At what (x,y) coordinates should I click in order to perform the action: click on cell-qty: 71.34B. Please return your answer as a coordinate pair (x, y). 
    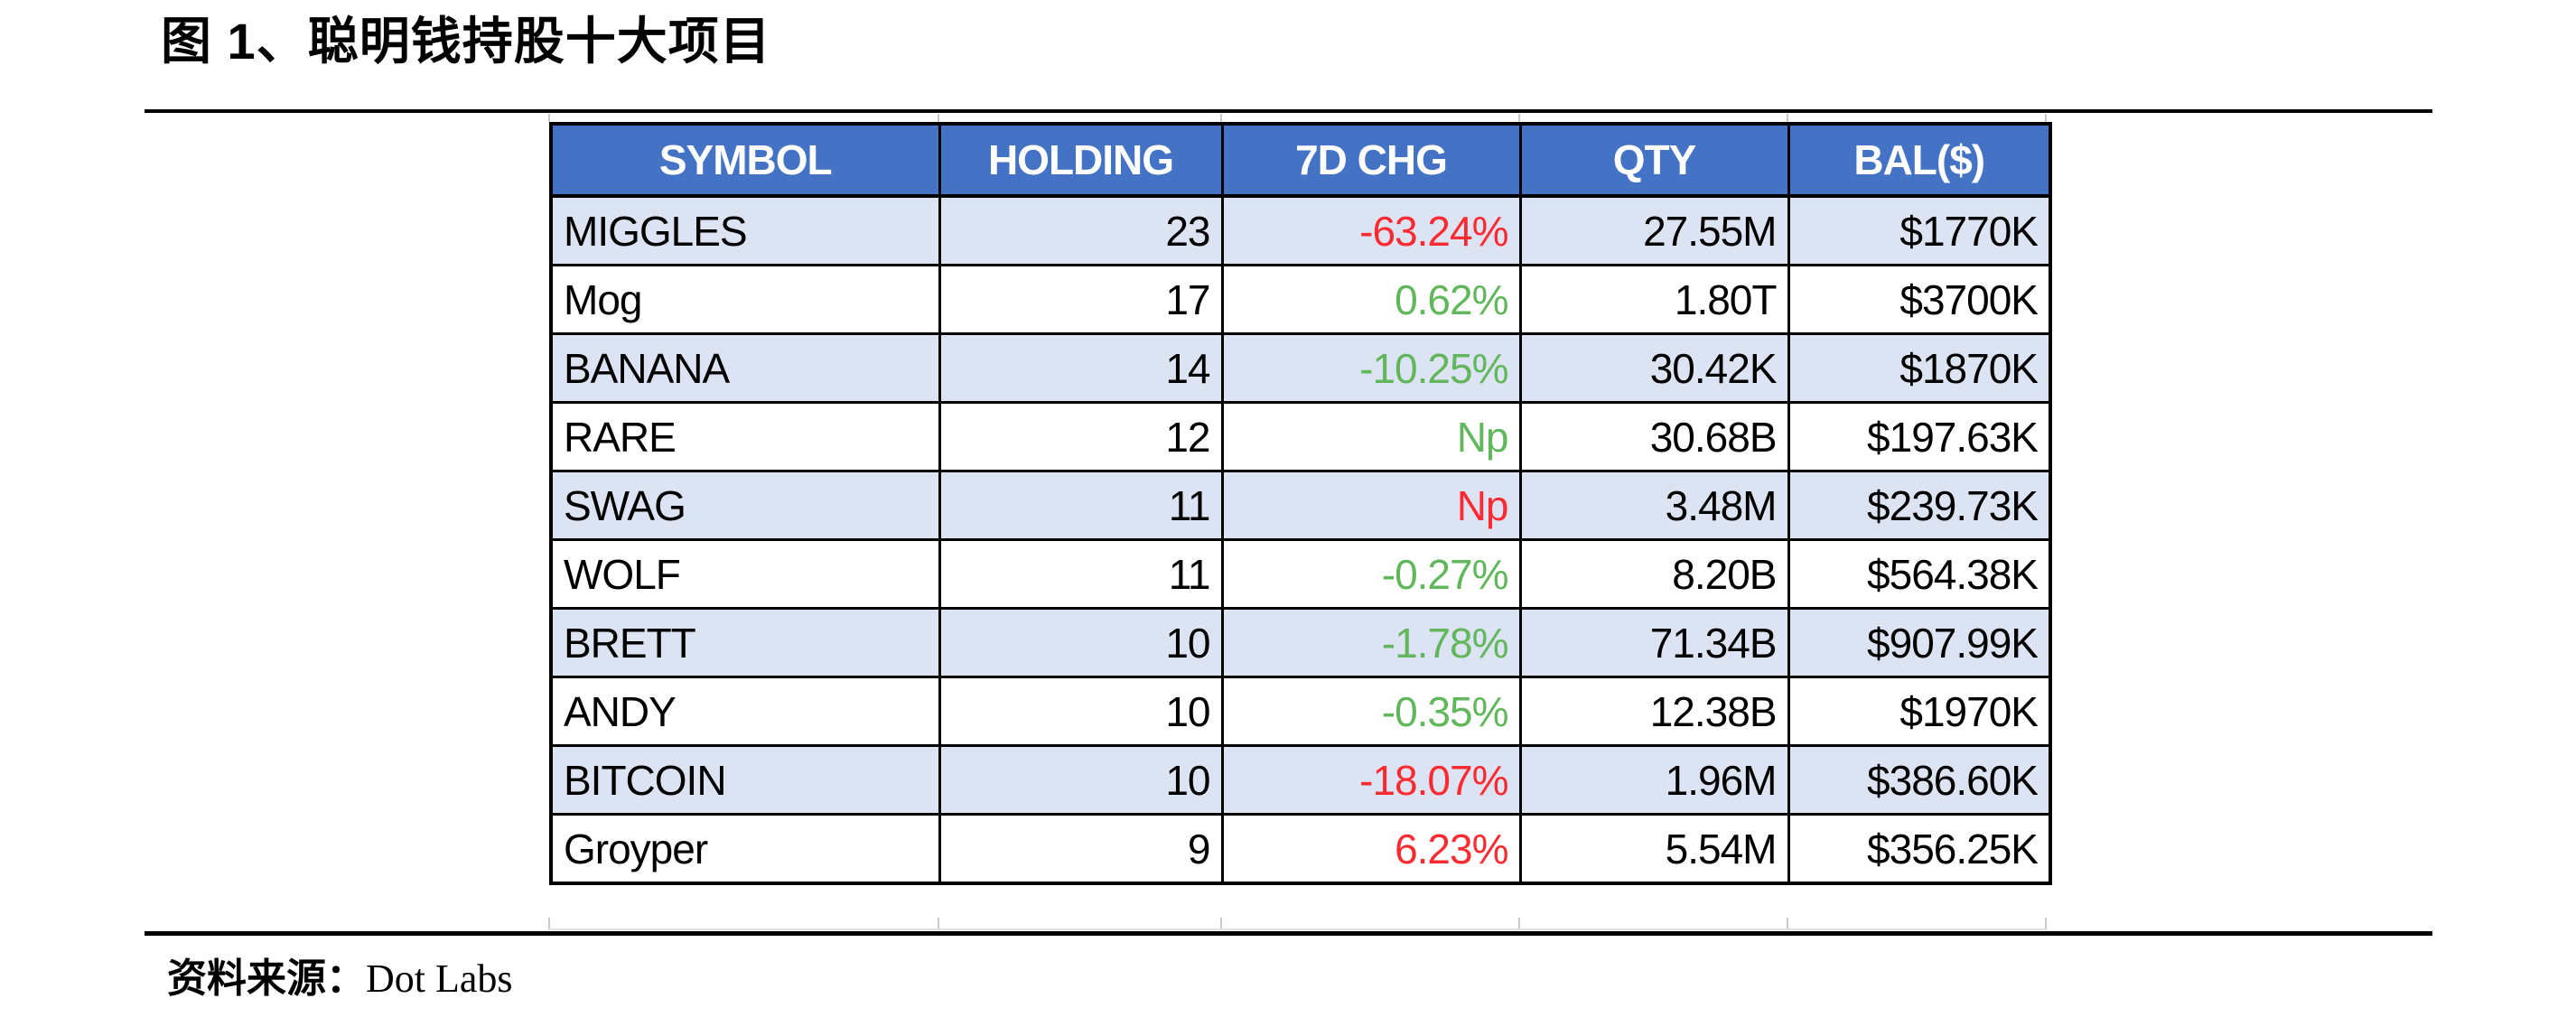
    Looking at the image, I should click on (1654, 642).